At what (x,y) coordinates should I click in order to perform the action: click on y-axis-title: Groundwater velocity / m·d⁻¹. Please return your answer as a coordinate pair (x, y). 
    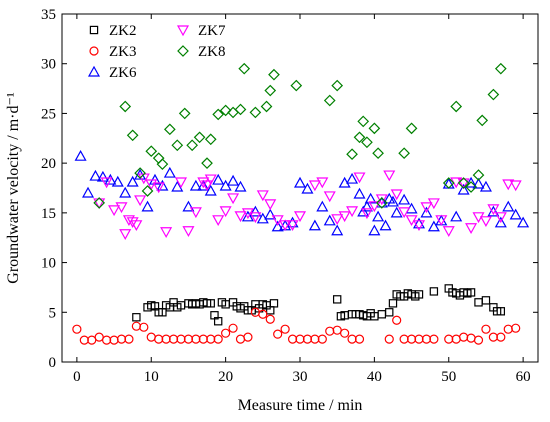
    Looking at the image, I should click on (13, 188).